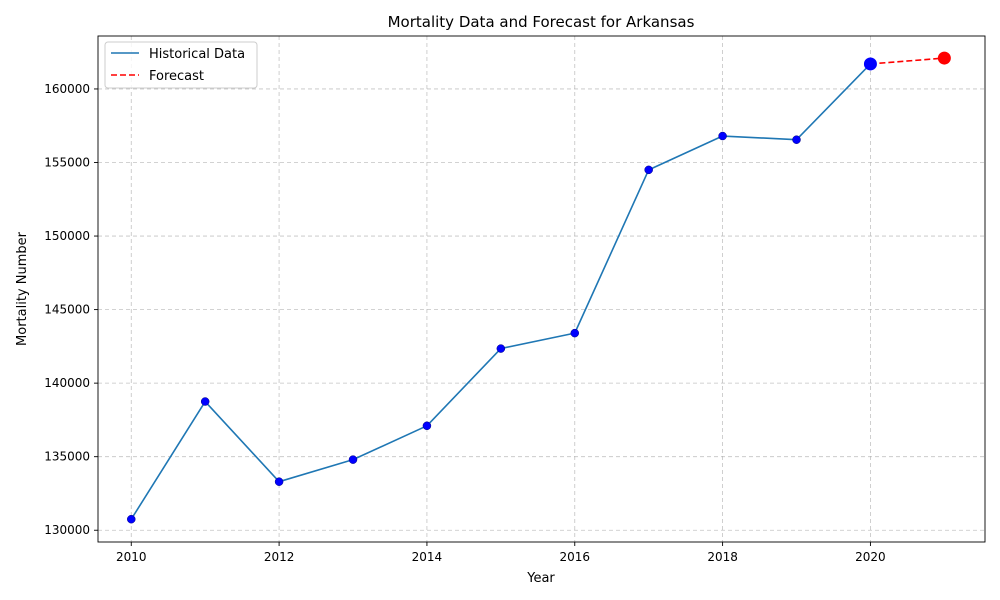  I want to click on x-tick-label: 2020, so click(870, 557).